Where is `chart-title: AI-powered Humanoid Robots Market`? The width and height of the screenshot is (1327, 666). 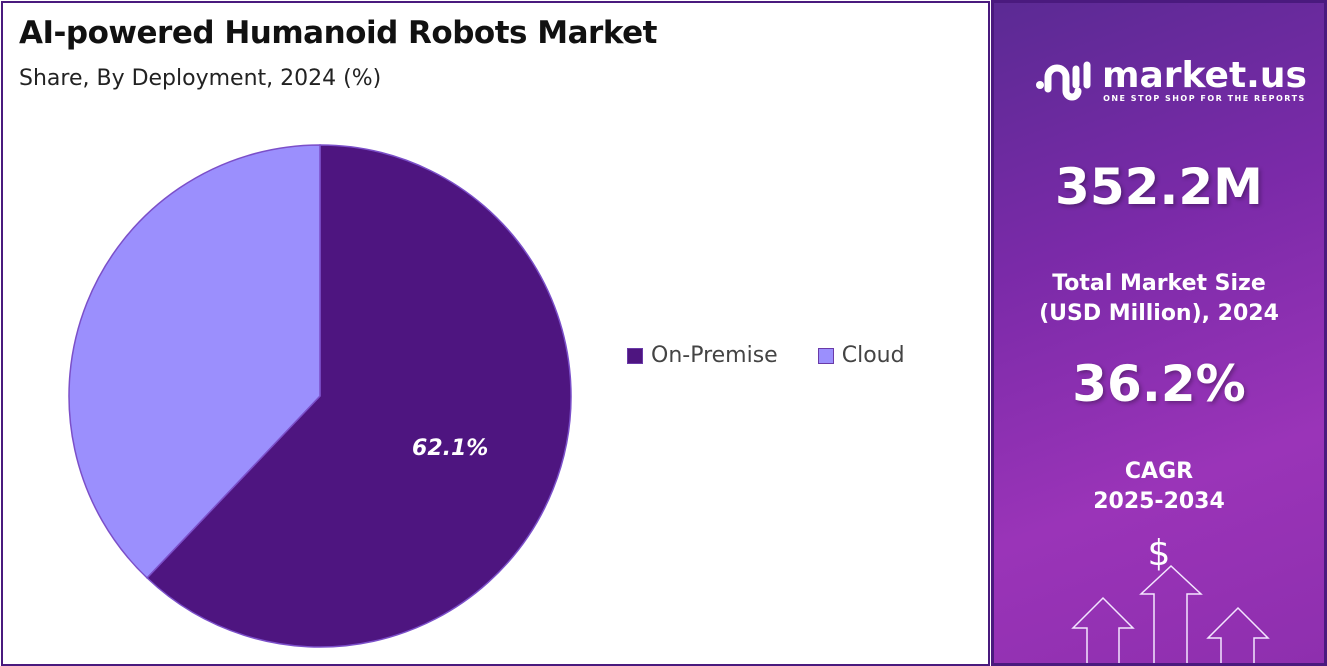
chart-title: AI-powered Humanoid Robots Market is located at coordinates (338, 33).